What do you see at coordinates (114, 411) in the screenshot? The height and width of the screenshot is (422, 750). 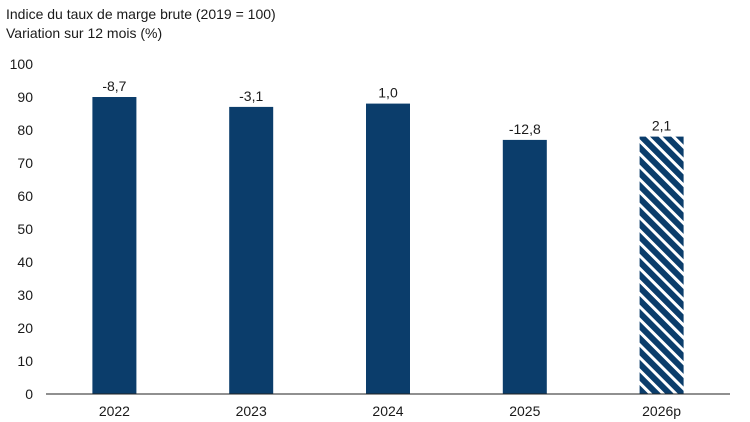 I see `x-tick-label: 2022` at bounding box center [114, 411].